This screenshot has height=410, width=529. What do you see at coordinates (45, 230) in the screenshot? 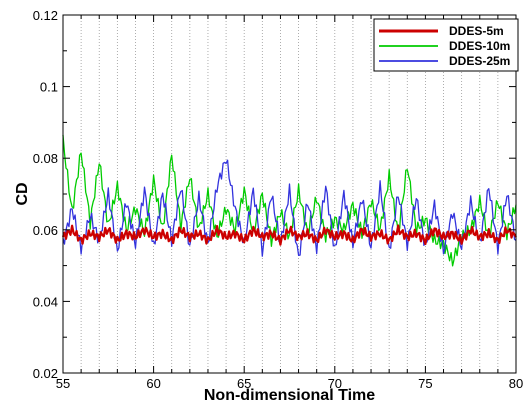
I see `y-tick-label: 0.06` at bounding box center [45, 230].